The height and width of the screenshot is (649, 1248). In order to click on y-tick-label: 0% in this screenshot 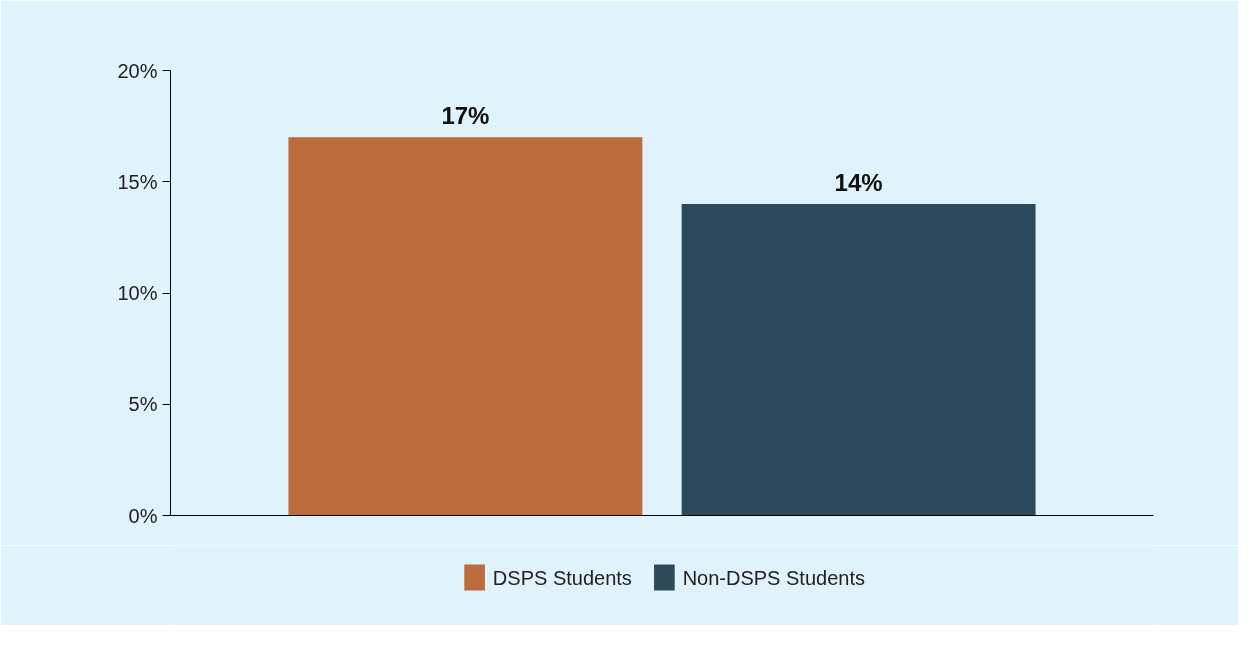, I will do `click(143, 515)`.